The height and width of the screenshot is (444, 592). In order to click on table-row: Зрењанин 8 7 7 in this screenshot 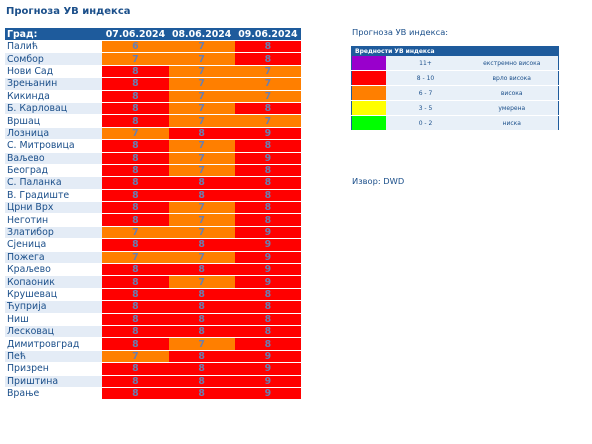, I will do `click(153, 84)`.